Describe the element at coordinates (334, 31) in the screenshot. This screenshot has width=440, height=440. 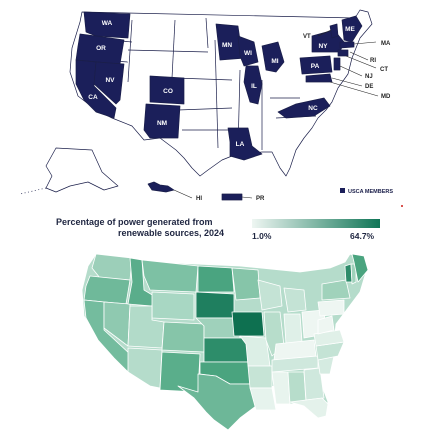
I see `state-vt` at that location.